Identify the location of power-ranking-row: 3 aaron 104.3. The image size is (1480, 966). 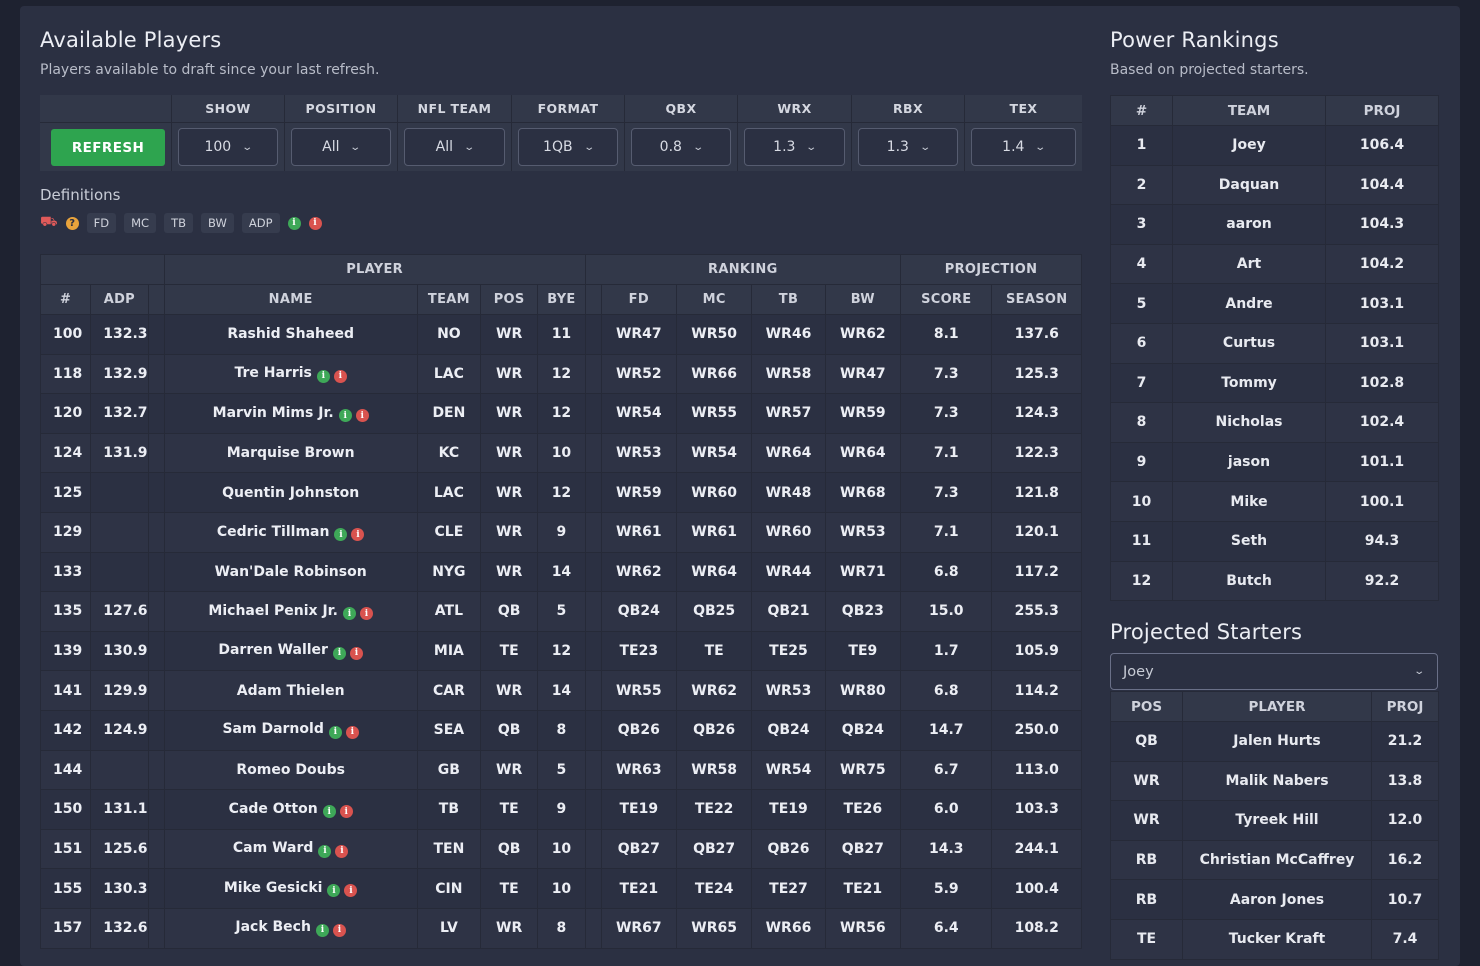
(1274, 224).